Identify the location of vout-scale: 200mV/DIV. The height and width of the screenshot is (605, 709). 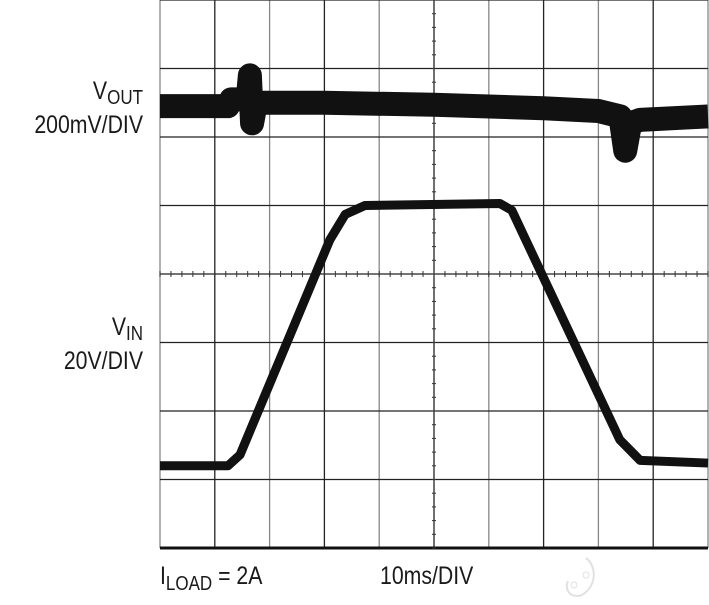
(88, 125).